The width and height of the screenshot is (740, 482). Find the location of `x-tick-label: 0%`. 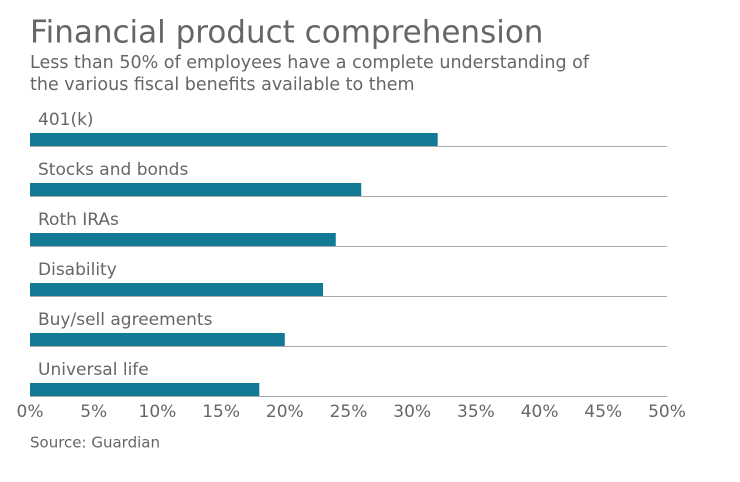

x-tick-label: 0% is located at coordinates (30, 412).